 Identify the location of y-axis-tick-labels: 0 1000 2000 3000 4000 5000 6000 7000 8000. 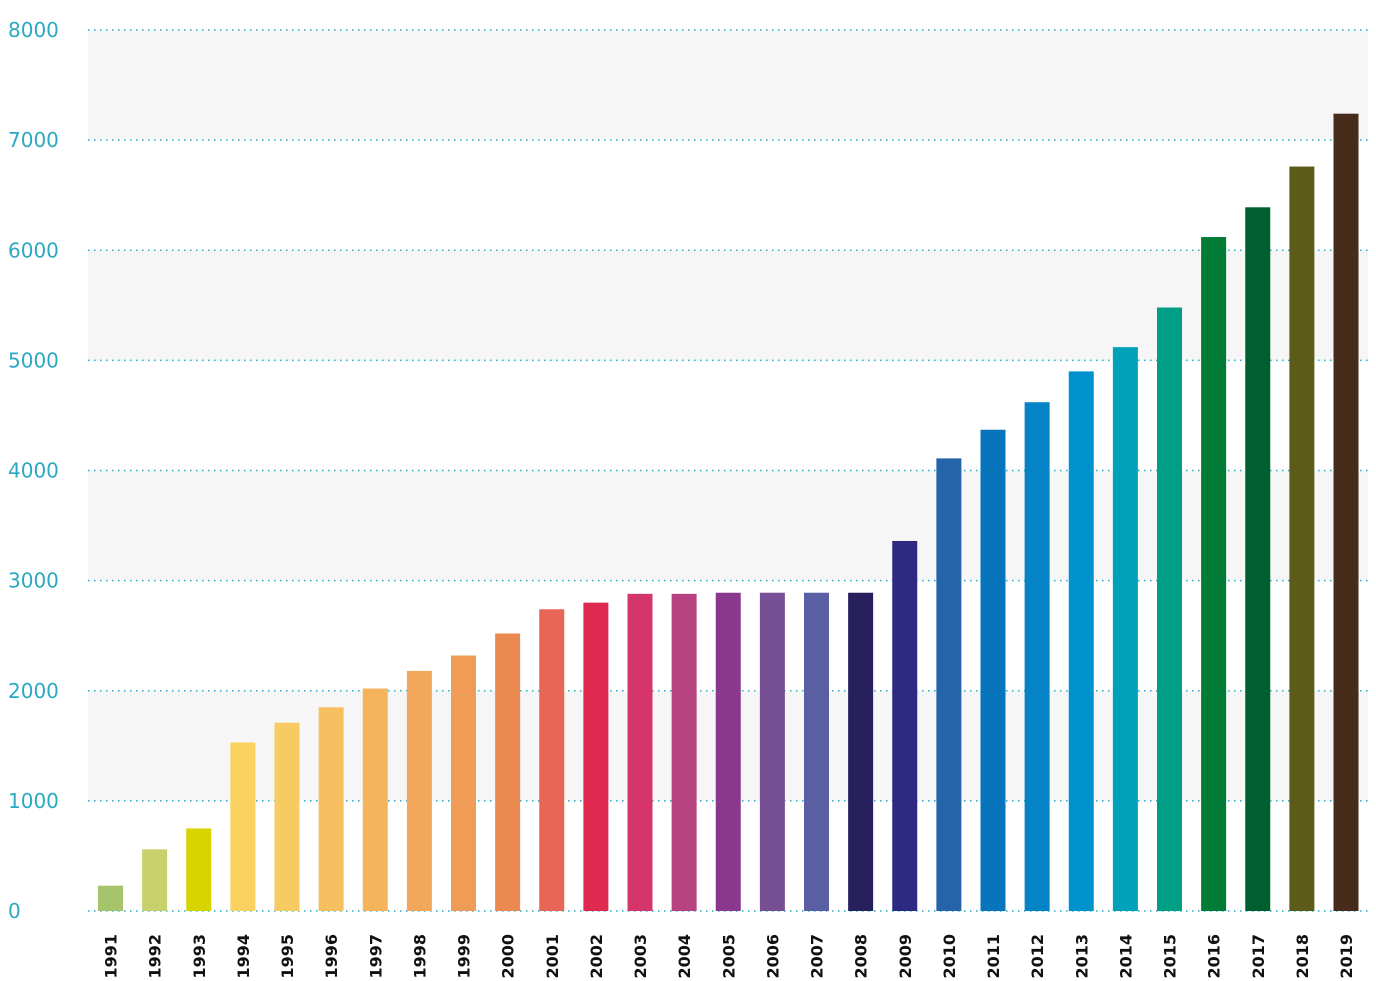
(33, 470).